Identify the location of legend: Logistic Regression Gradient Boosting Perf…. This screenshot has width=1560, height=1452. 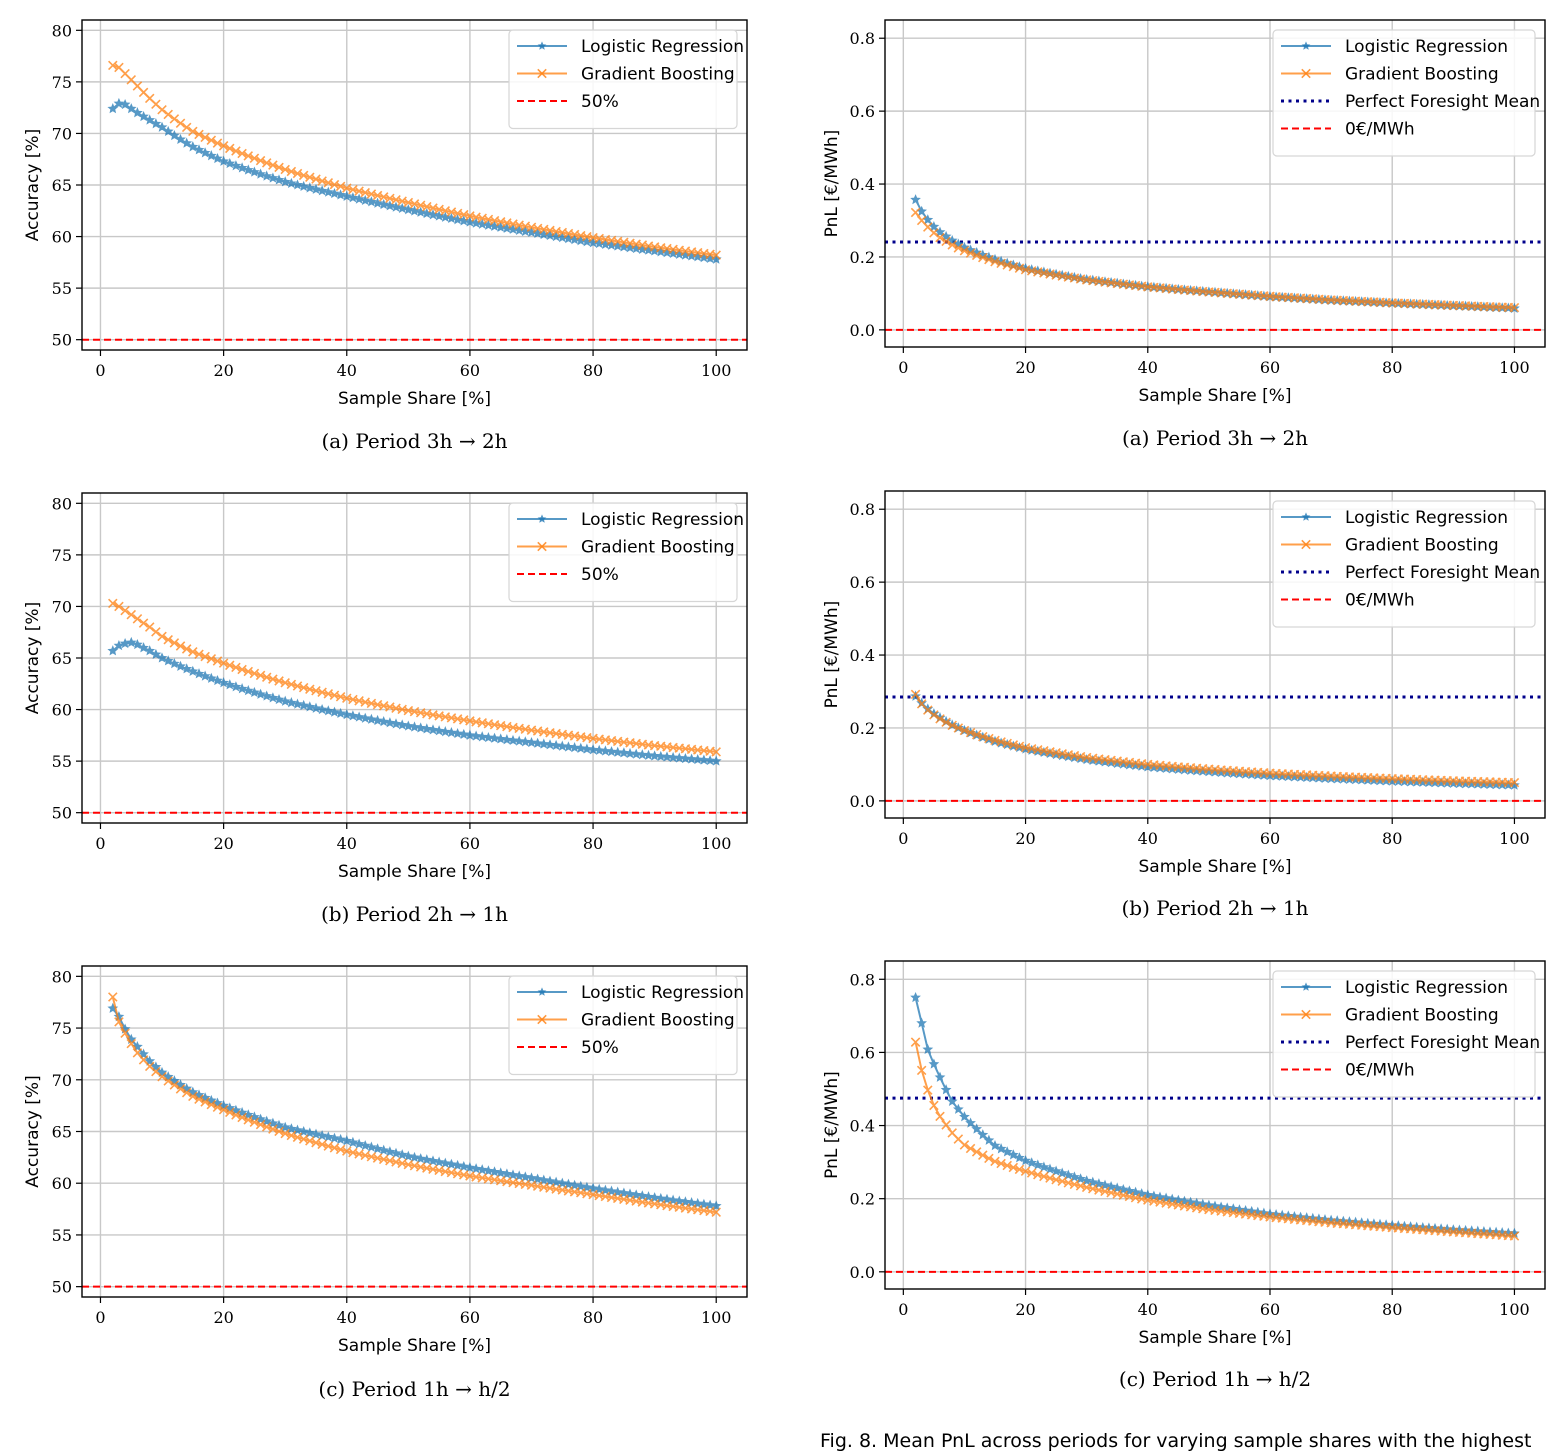
(1406, 564).